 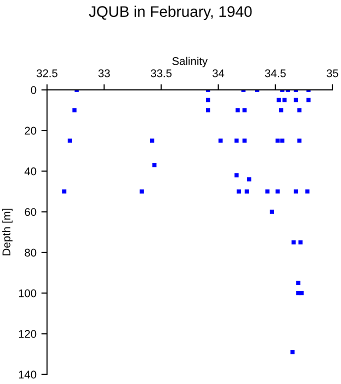 I want to click on x-tick-label: 34.5, so click(x=275, y=73).